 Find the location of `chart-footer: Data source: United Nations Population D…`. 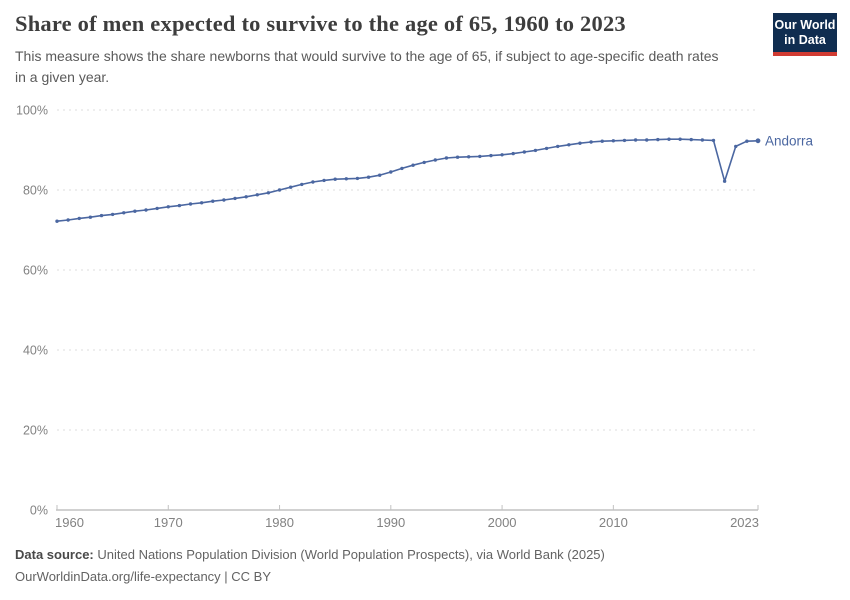

chart-footer: Data source: United Nations Population D… is located at coordinates (310, 566).